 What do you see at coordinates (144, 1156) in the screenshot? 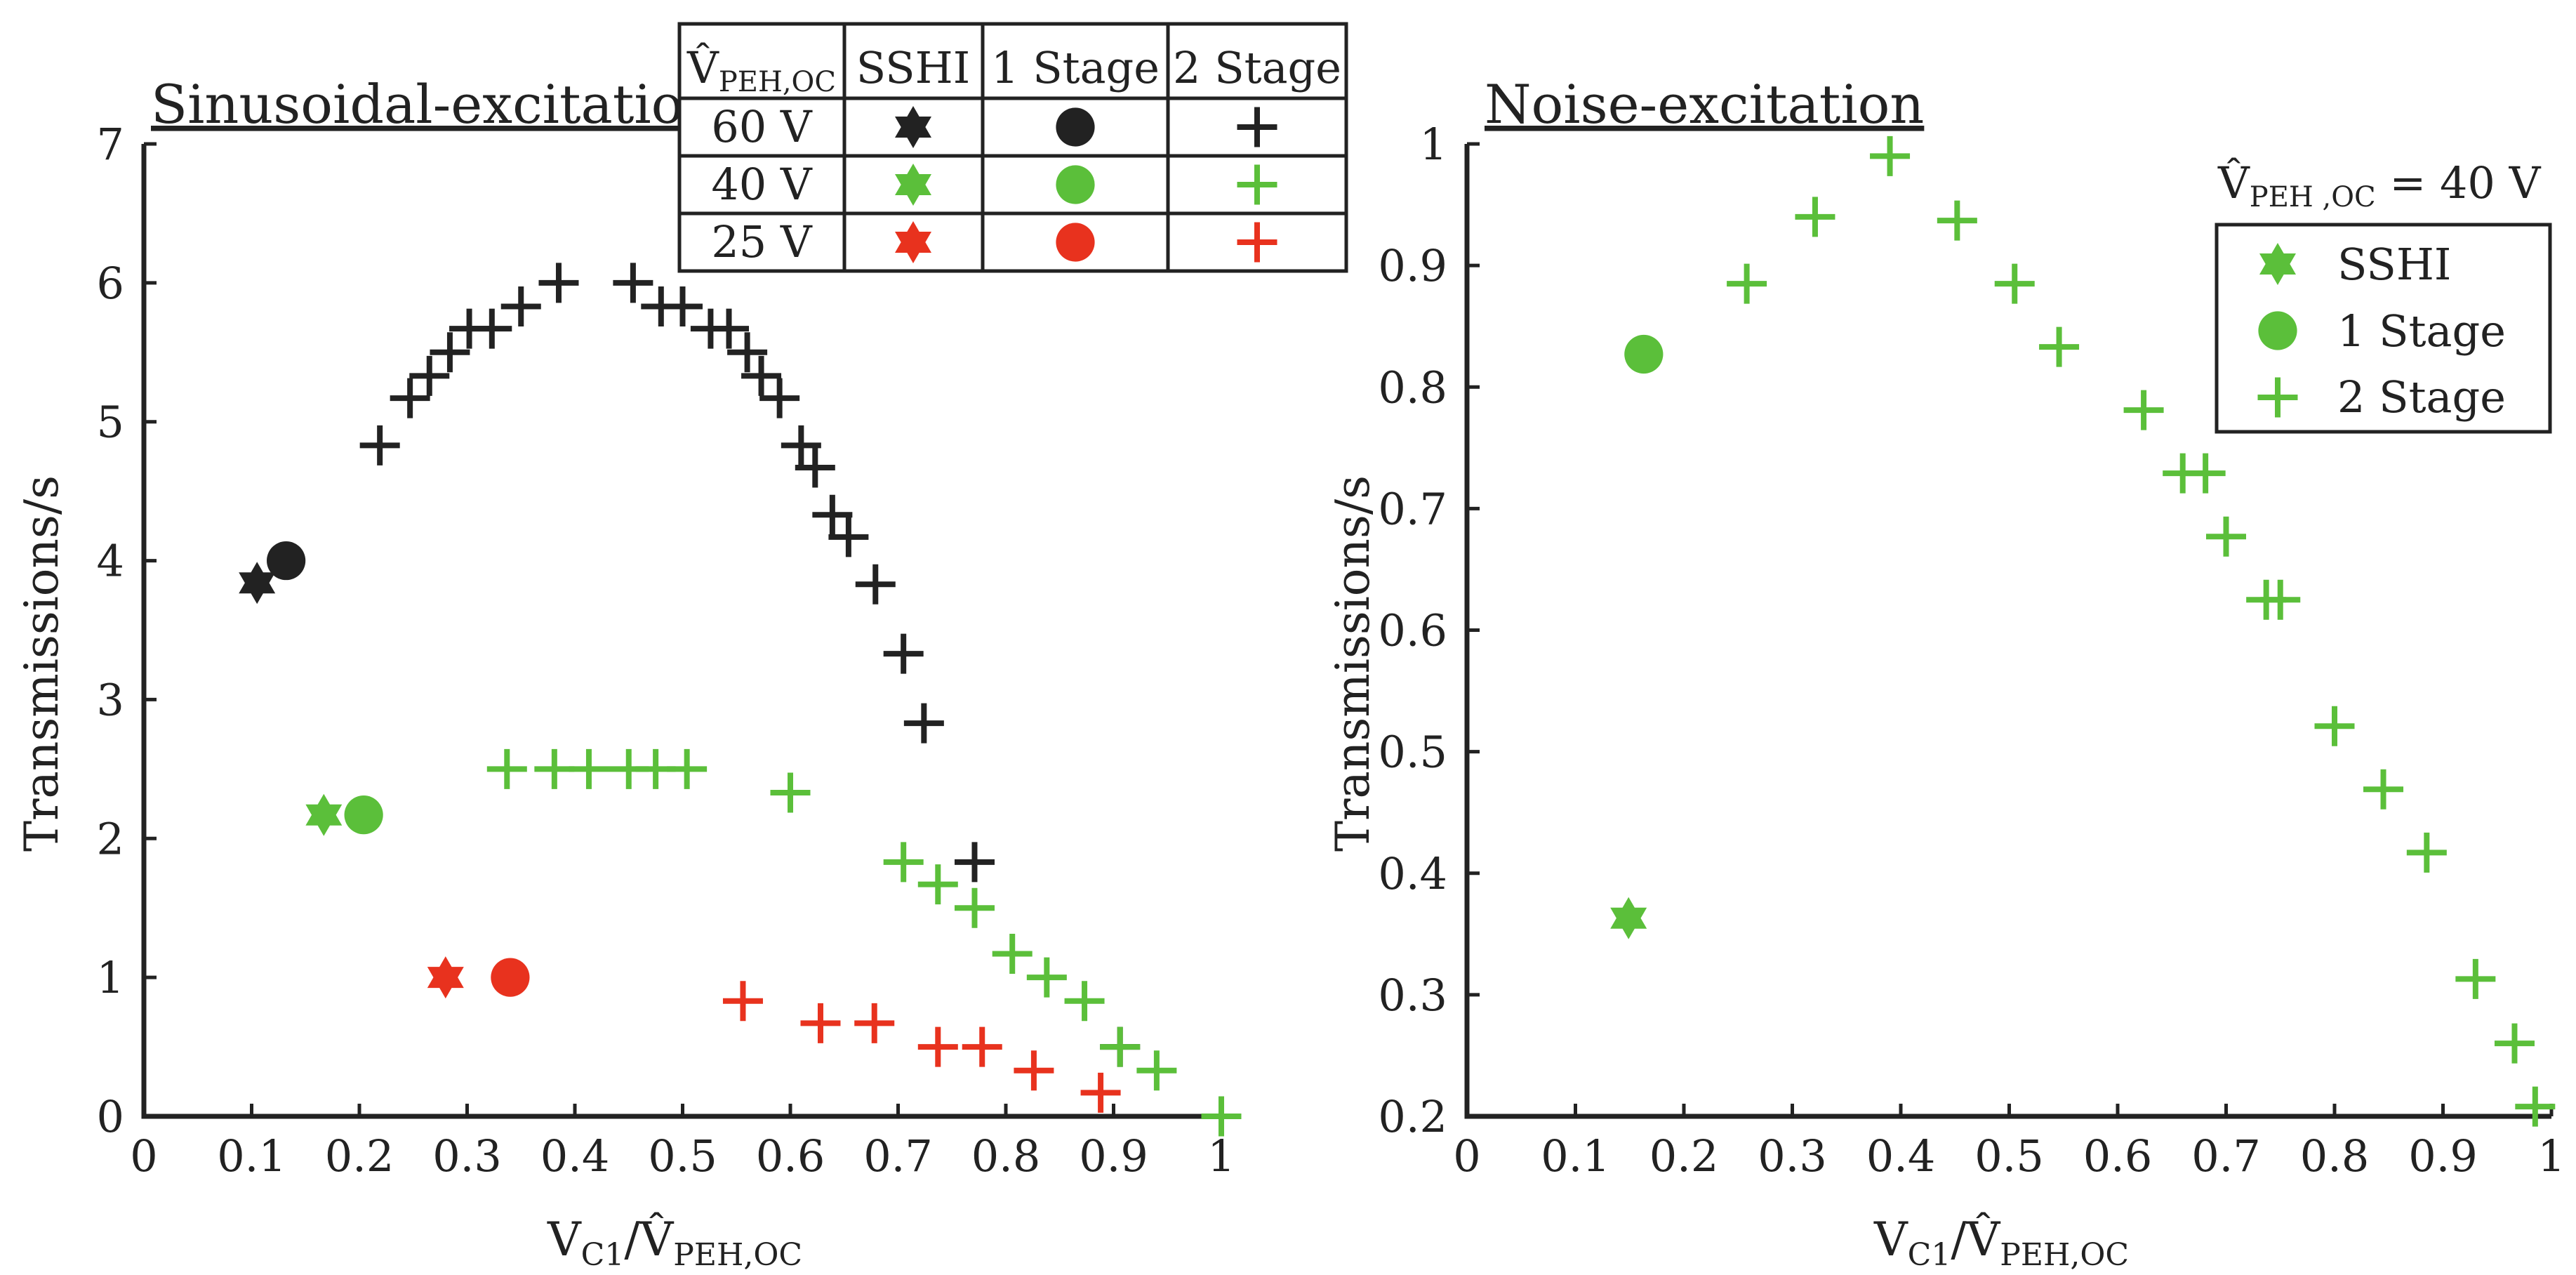
I see `x-tick-label: 0` at bounding box center [144, 1156].